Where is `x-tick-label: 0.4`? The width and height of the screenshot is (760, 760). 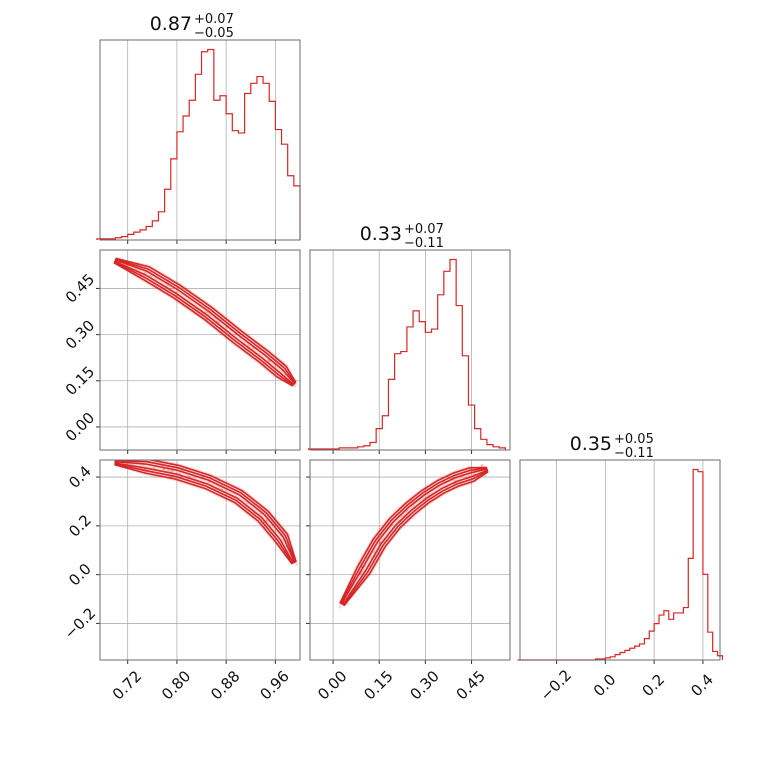
x-tick-label: 0.4 is located at coordinates (702, 685).